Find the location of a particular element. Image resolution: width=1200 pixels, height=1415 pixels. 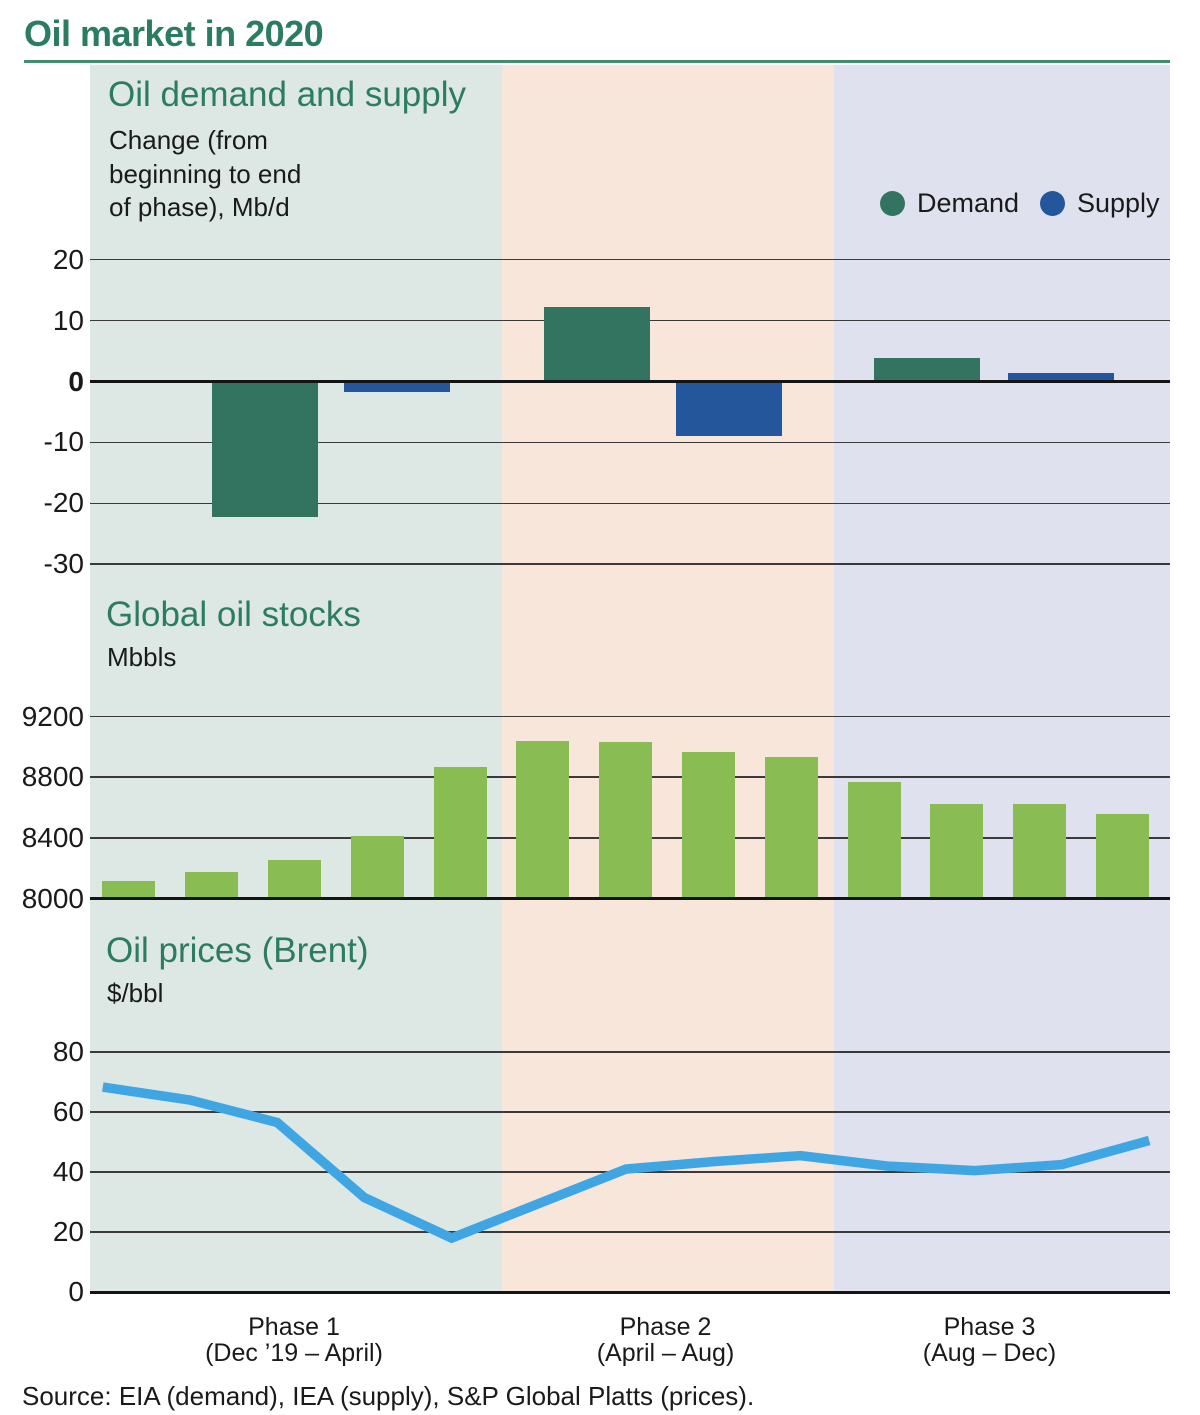

stocks-base-axis-line is located at coordinates (630, 899).